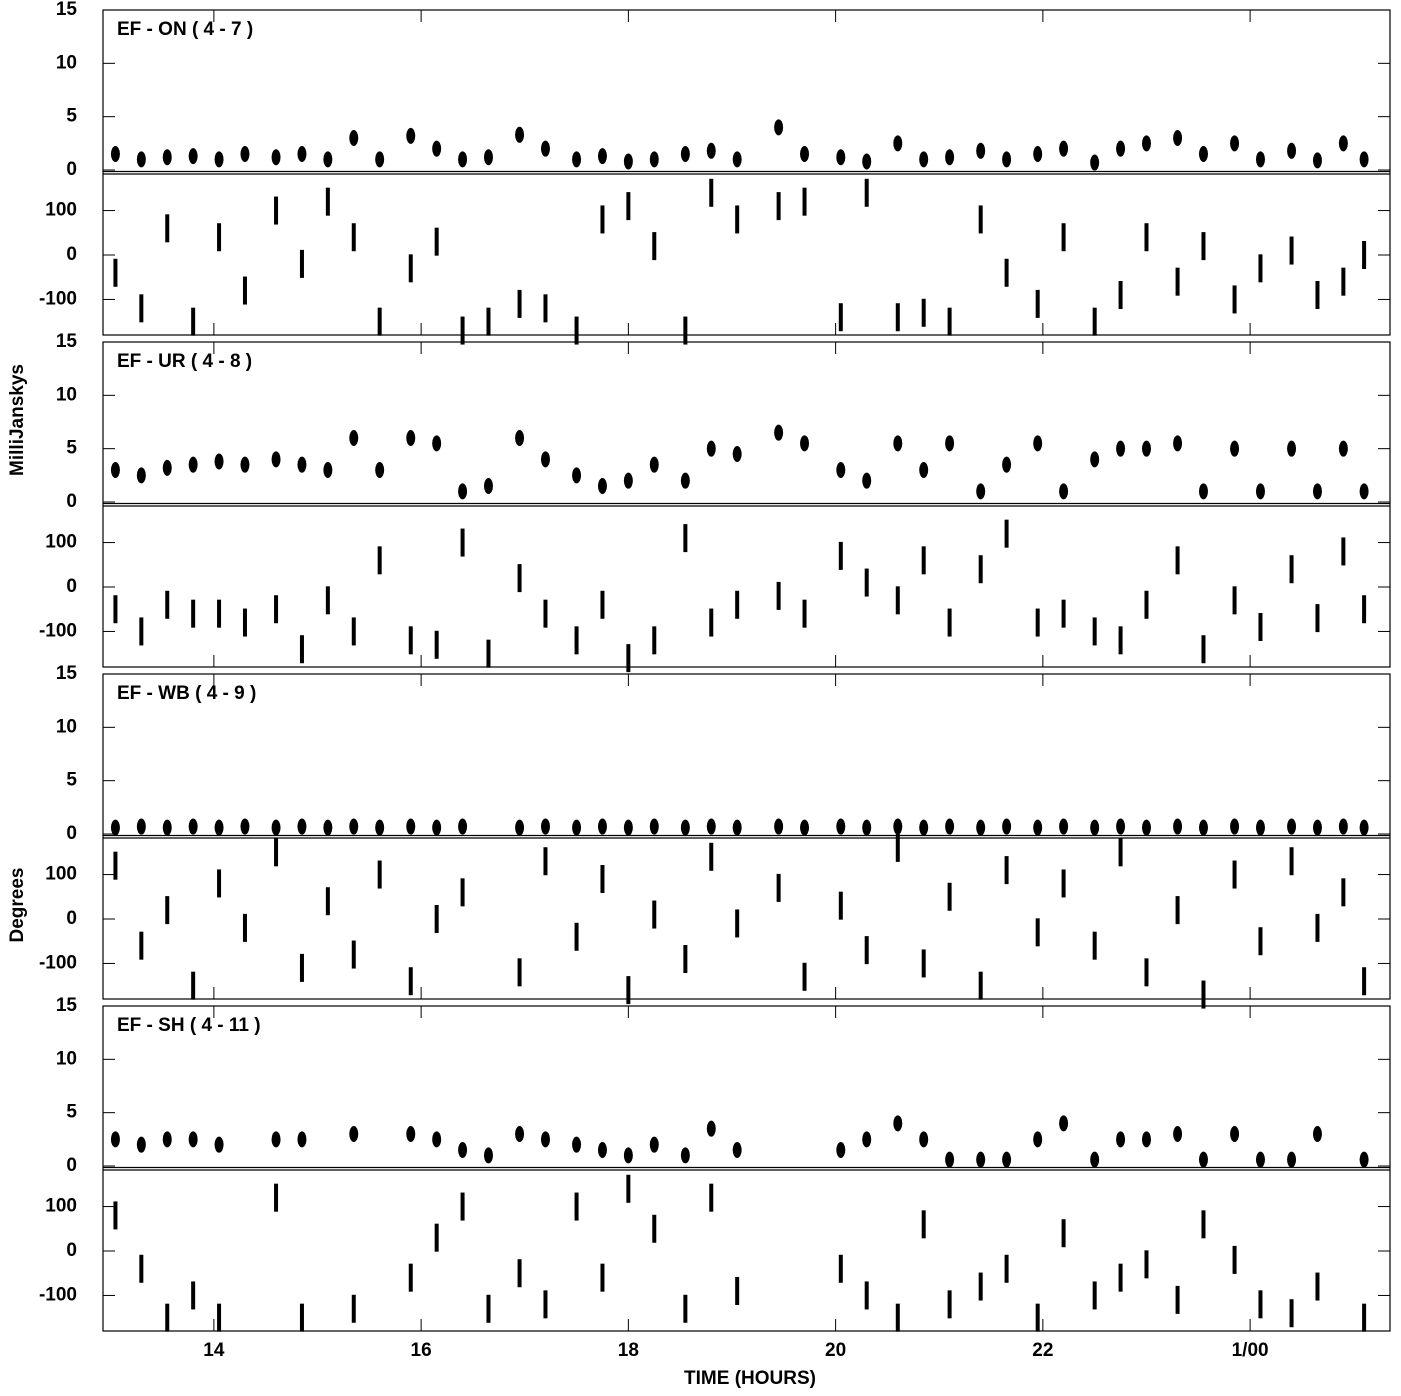 This screenshot has width=1401, height=1396. I want to click on x-tick-label: 14, so click(214, 1350).